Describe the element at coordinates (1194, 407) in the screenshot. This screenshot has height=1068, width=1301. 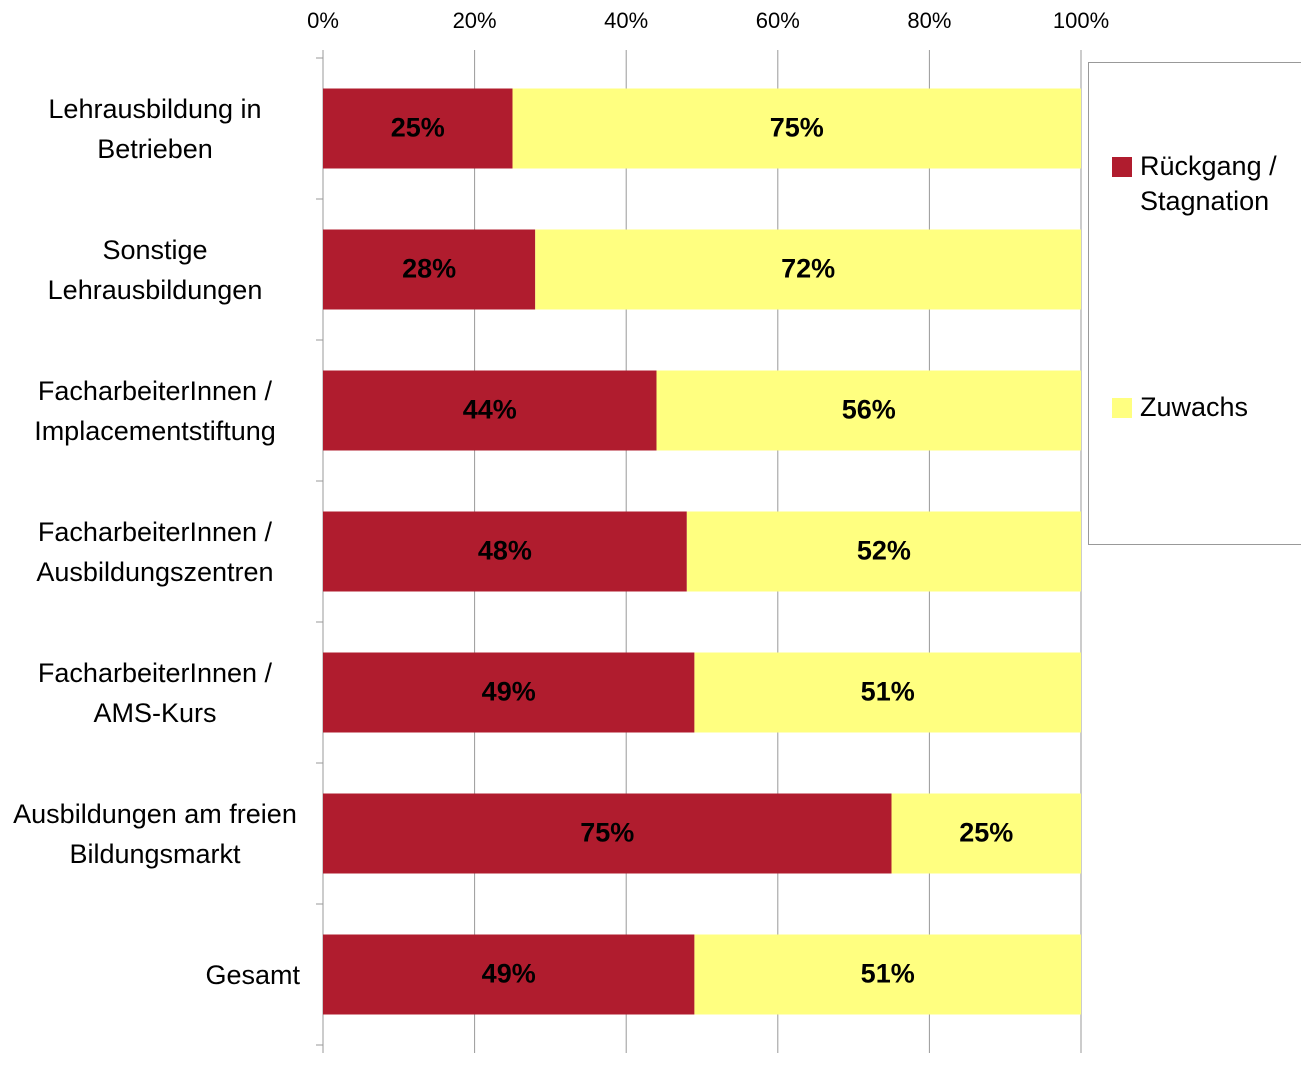
I see `legend-label: Zuwachs` at that location.